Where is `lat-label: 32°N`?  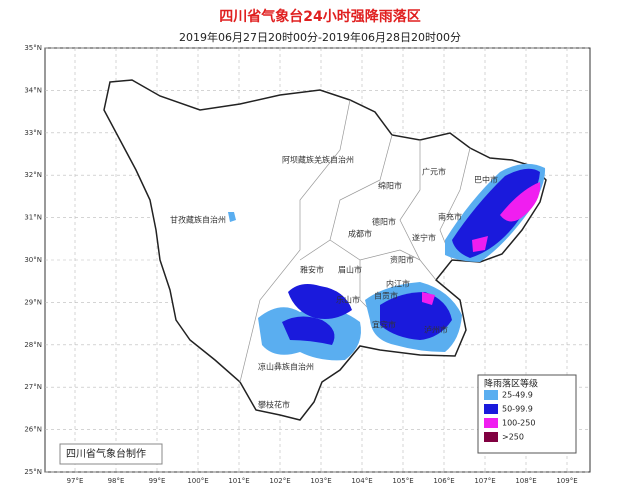
lat-label: 32°N is located at coordinates (33, 175).